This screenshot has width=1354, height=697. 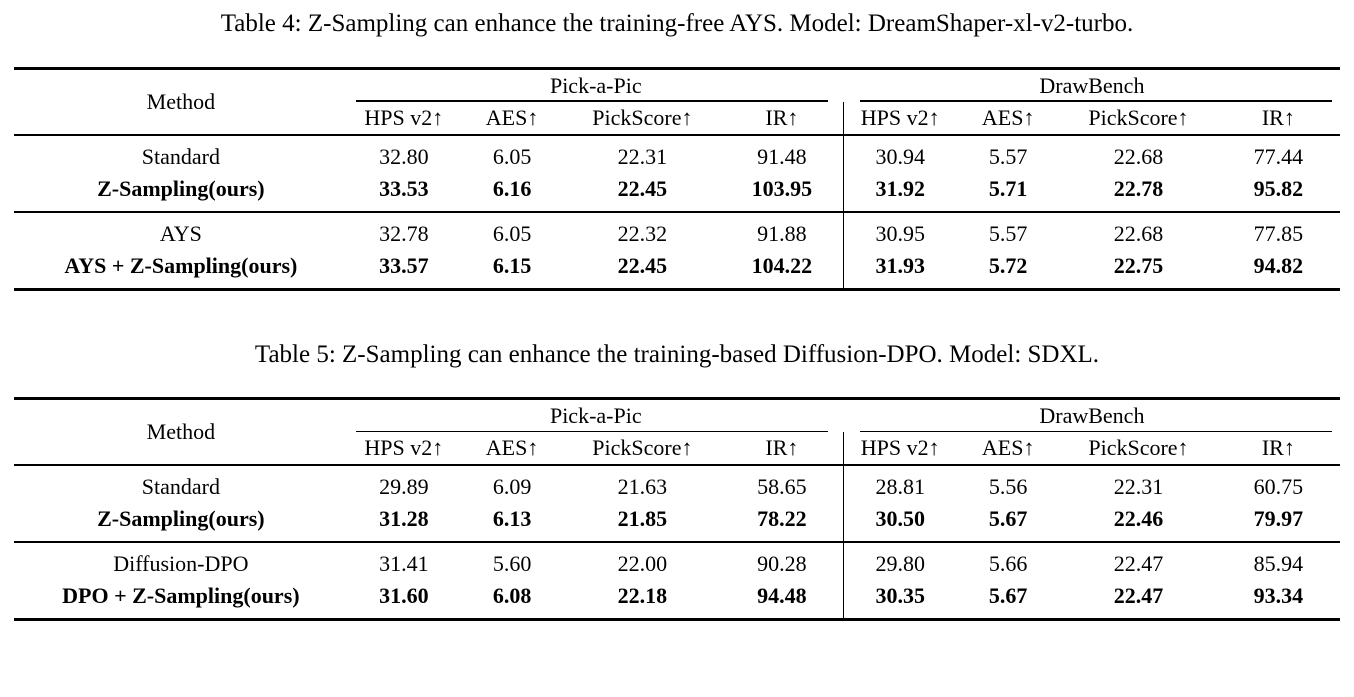 What do you see at coordinates (1008, 265) in the screenshot?
I see `value-cell: 5.72` at bounding box center [1008, 265].